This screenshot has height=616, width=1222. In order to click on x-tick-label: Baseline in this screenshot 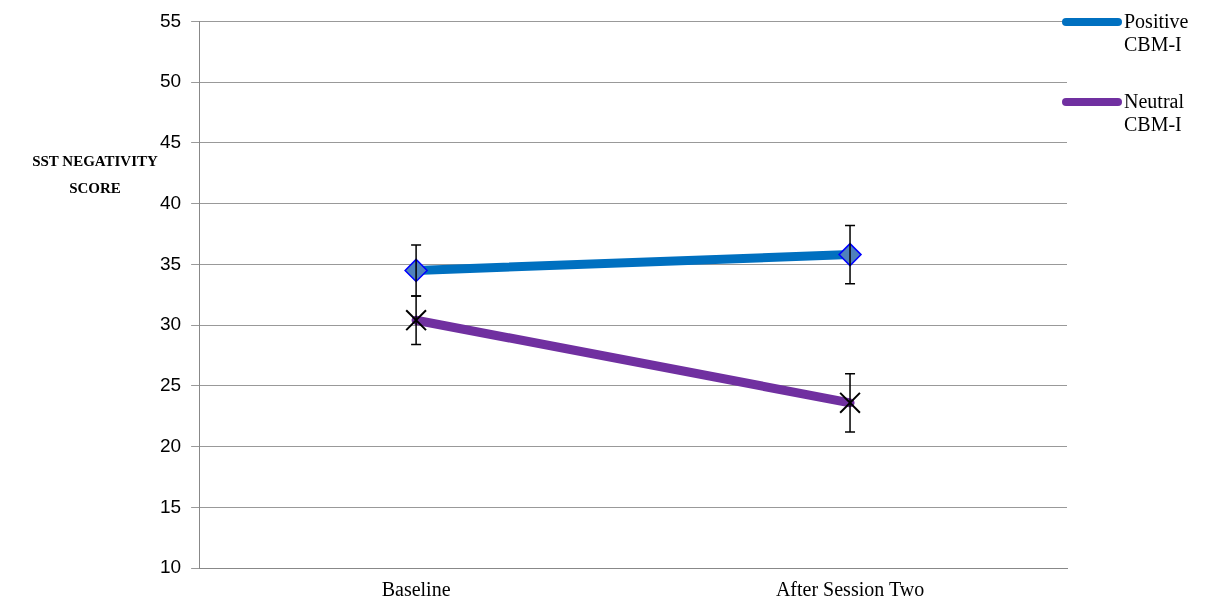, I will do `click(416, 589)`.